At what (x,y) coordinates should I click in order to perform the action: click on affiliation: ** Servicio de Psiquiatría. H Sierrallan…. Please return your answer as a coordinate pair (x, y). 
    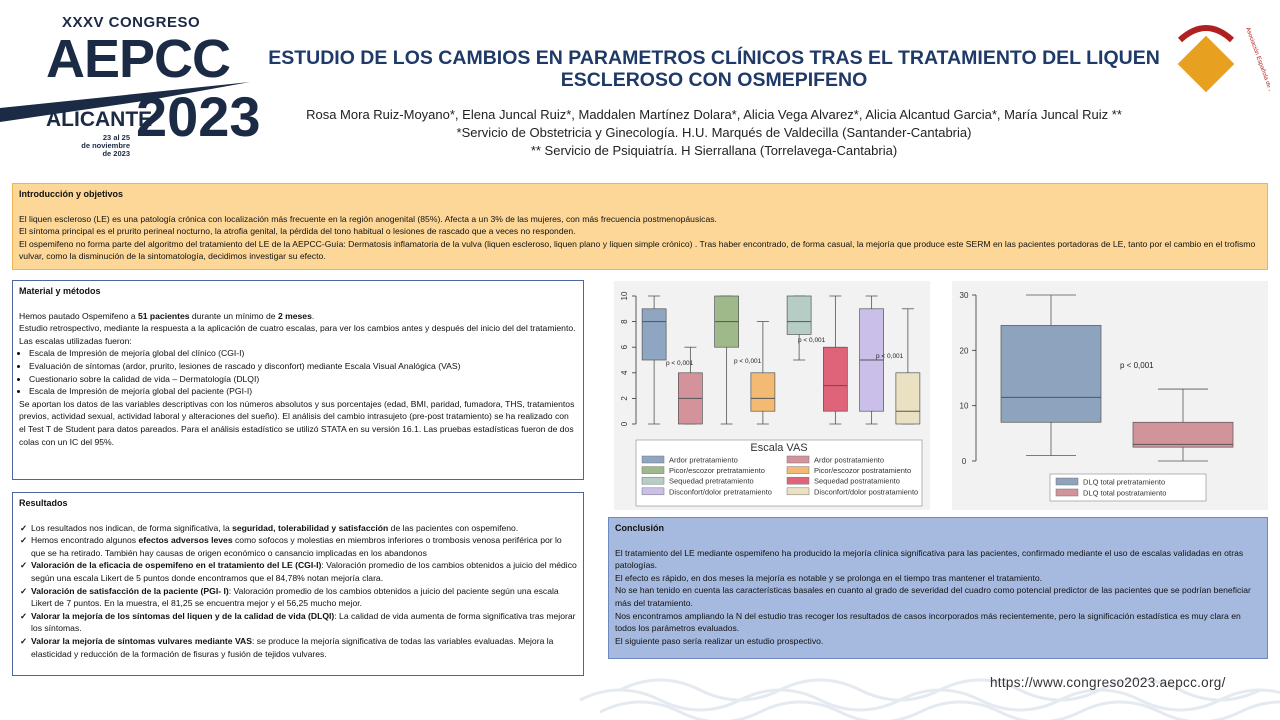
    Looking at the image, I should click on (714, 150).